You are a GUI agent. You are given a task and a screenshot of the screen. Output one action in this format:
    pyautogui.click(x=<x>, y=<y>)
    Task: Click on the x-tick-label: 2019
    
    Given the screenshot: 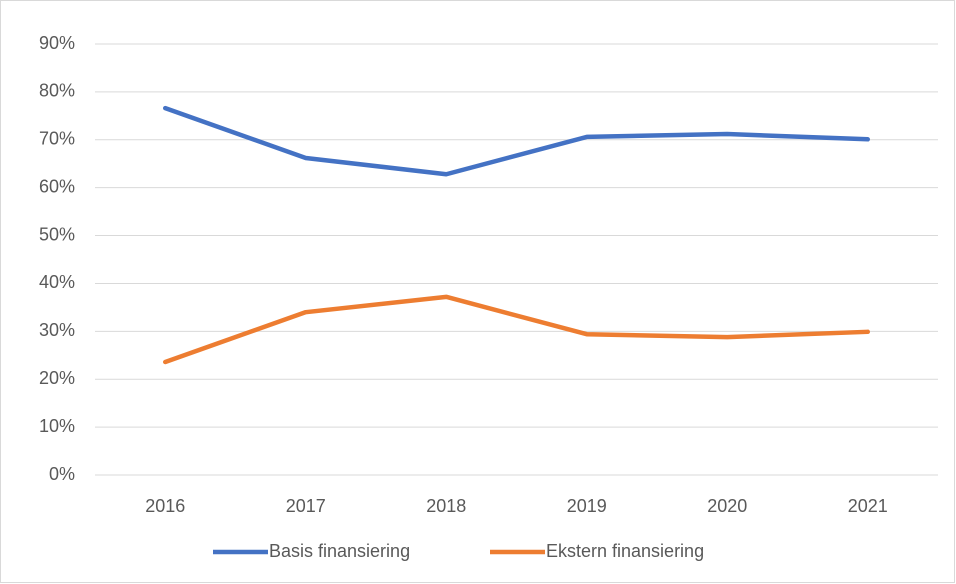 What is the action you would take?
    pyautogui.click(x=587, y=506)
    